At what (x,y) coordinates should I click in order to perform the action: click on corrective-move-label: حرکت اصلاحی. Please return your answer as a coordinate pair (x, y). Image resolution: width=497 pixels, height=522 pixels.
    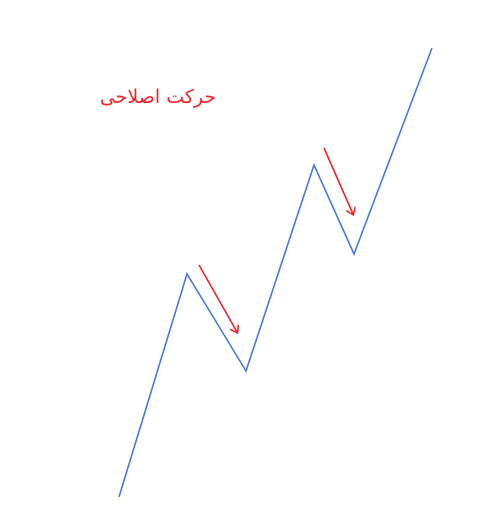
    Looking at the image, I should click on (158, 97).